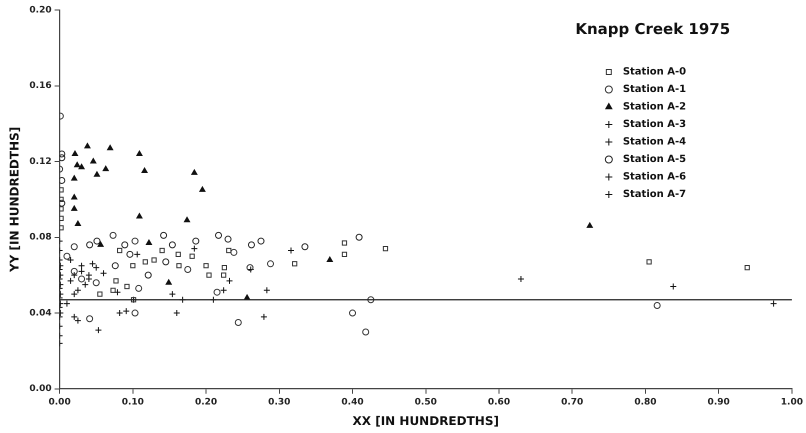  What do you see at coordinates (40, 313) in the screenshot?
I see `y-tick-label: 0.04` at bounding box center [40, 313].